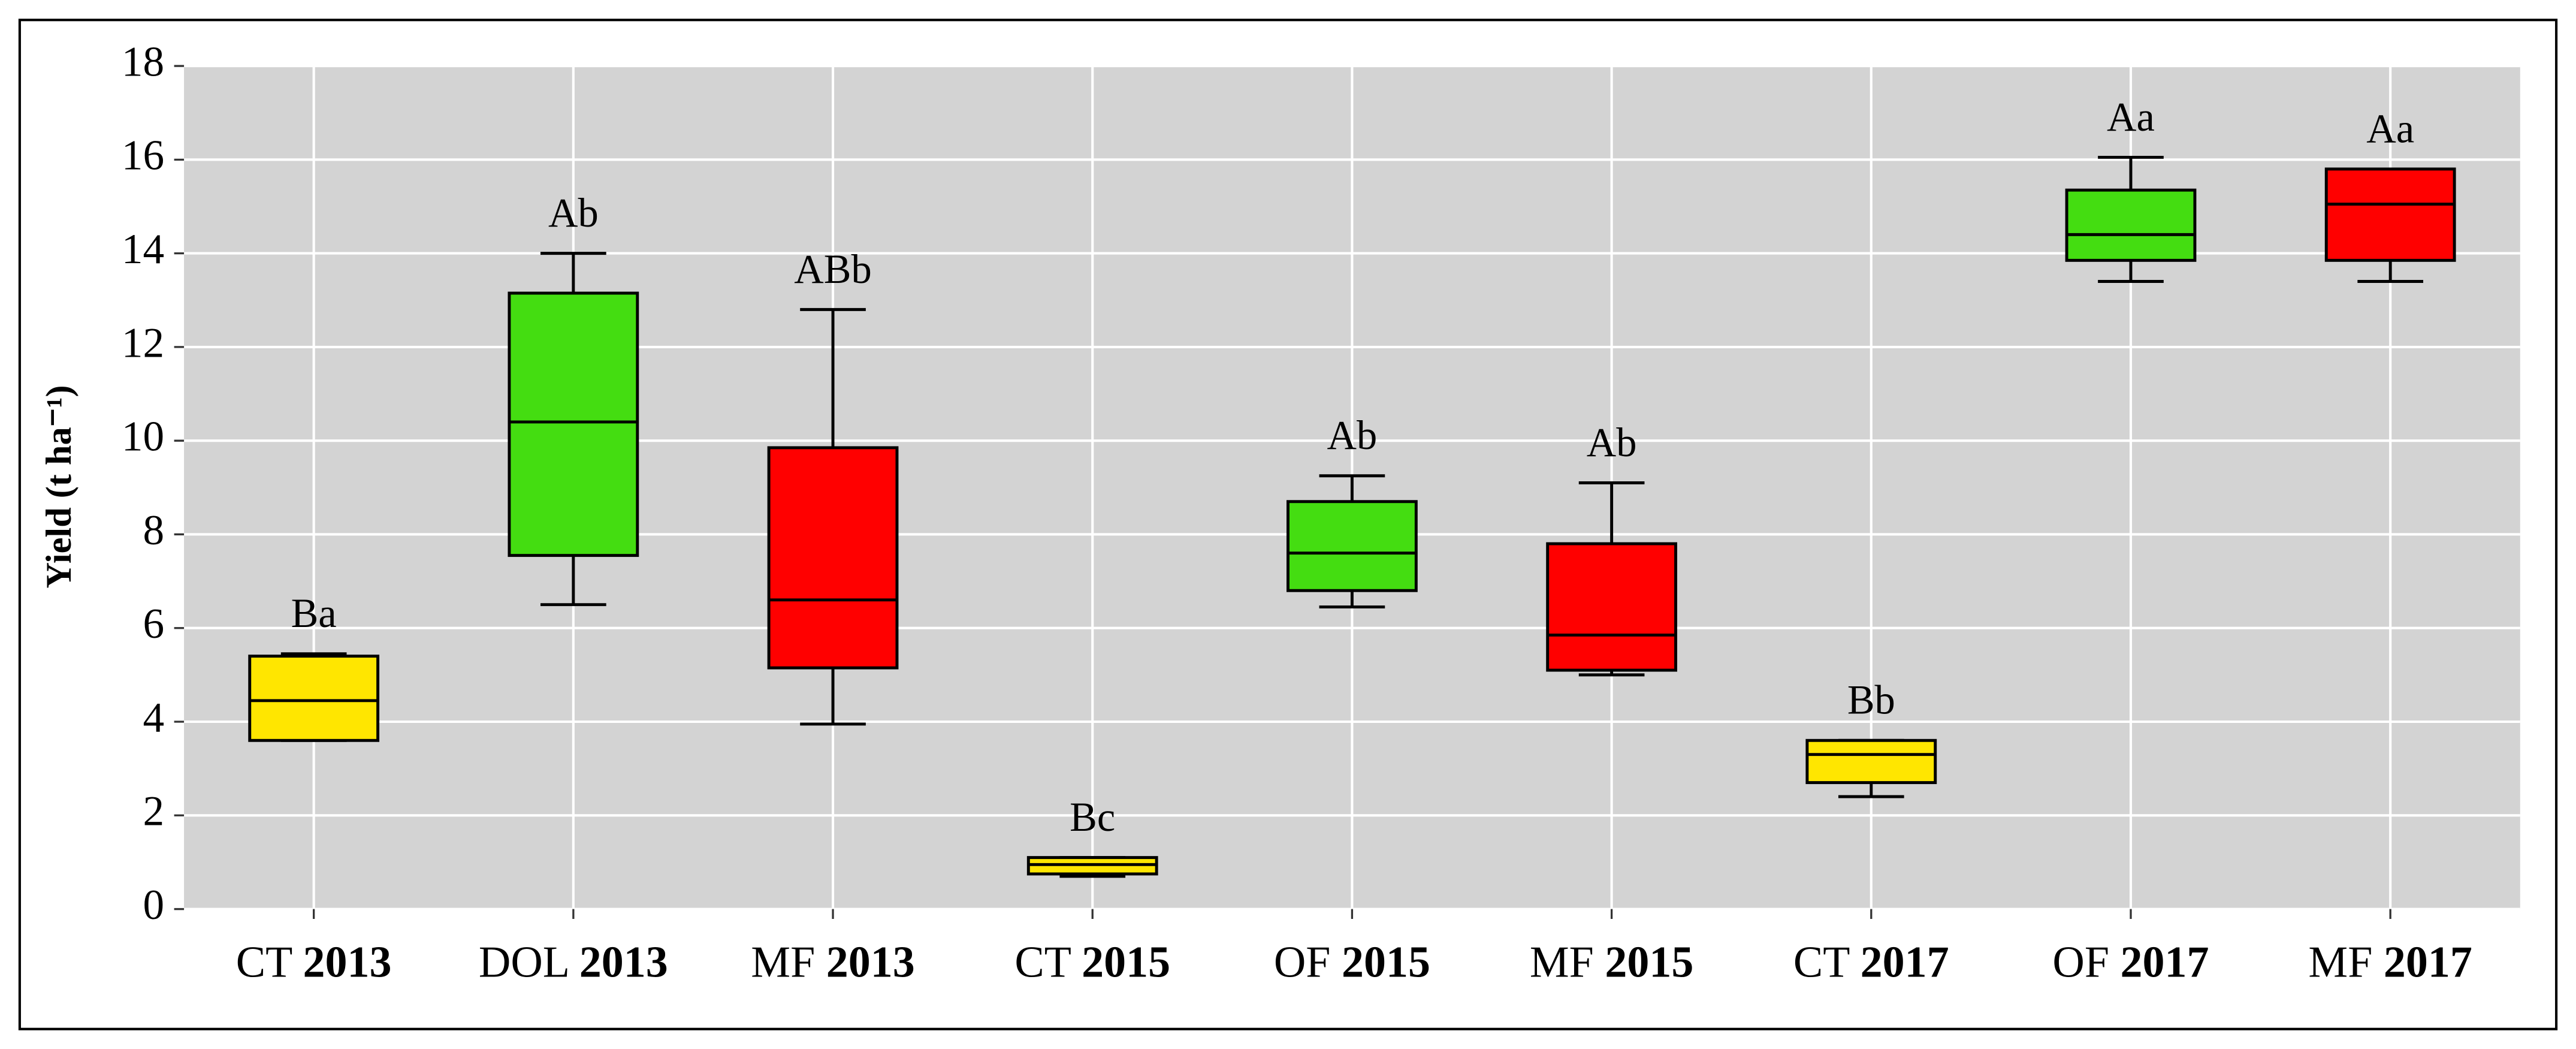 The width and height of the screenshot is (2576, 1049). I want to click on category-label-part: DOL, so click(529, 962).